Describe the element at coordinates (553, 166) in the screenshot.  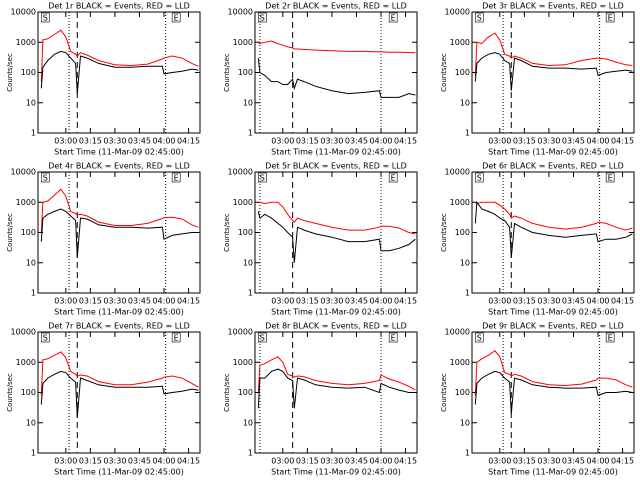
I see `chart-title: Det 6r BLACK = Events, RED = LLD` at that location.